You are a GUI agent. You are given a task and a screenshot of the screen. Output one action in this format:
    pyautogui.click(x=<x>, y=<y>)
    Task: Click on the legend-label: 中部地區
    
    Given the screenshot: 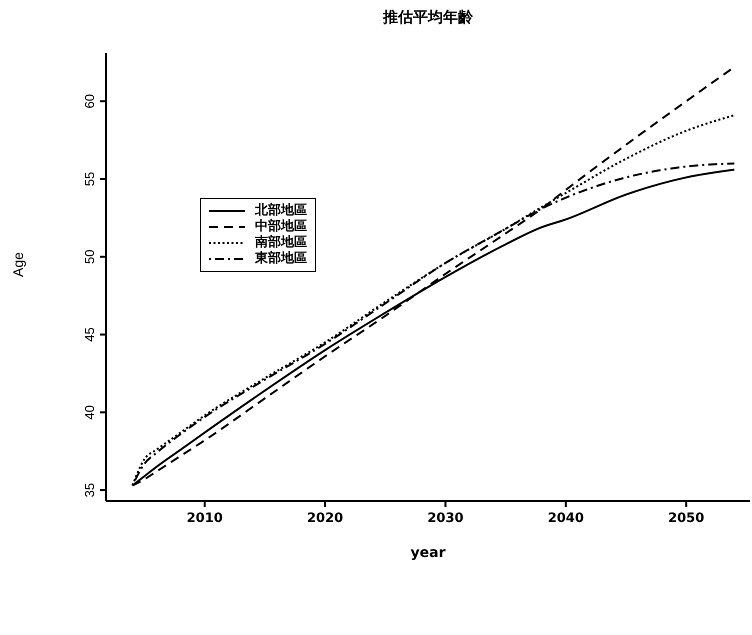 What is the action you would take?
    pyautogui.click(x=281, y=226)
    